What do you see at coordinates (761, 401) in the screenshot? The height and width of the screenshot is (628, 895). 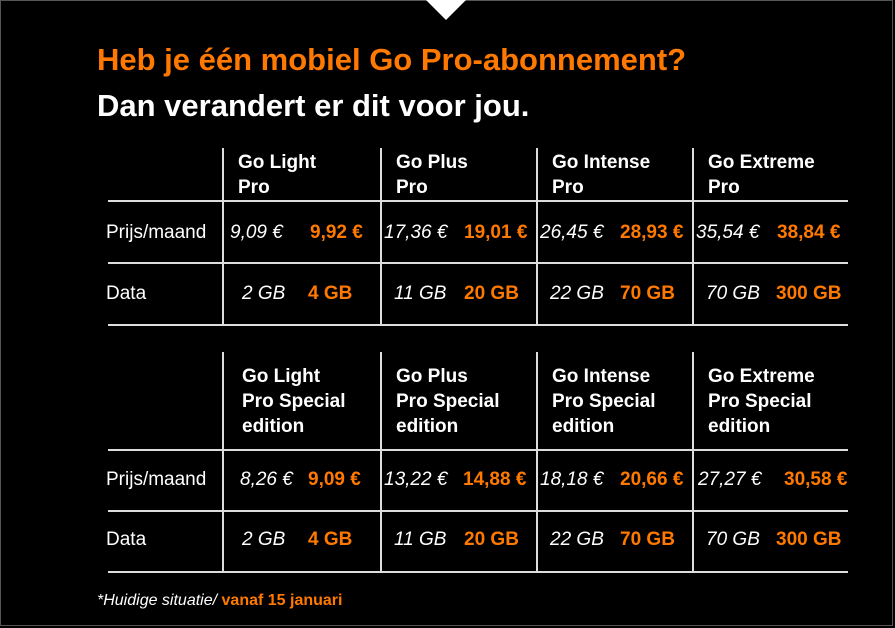 I see `column-header: Go Extreme Pro Special edition` at bounding box center [761, 401].